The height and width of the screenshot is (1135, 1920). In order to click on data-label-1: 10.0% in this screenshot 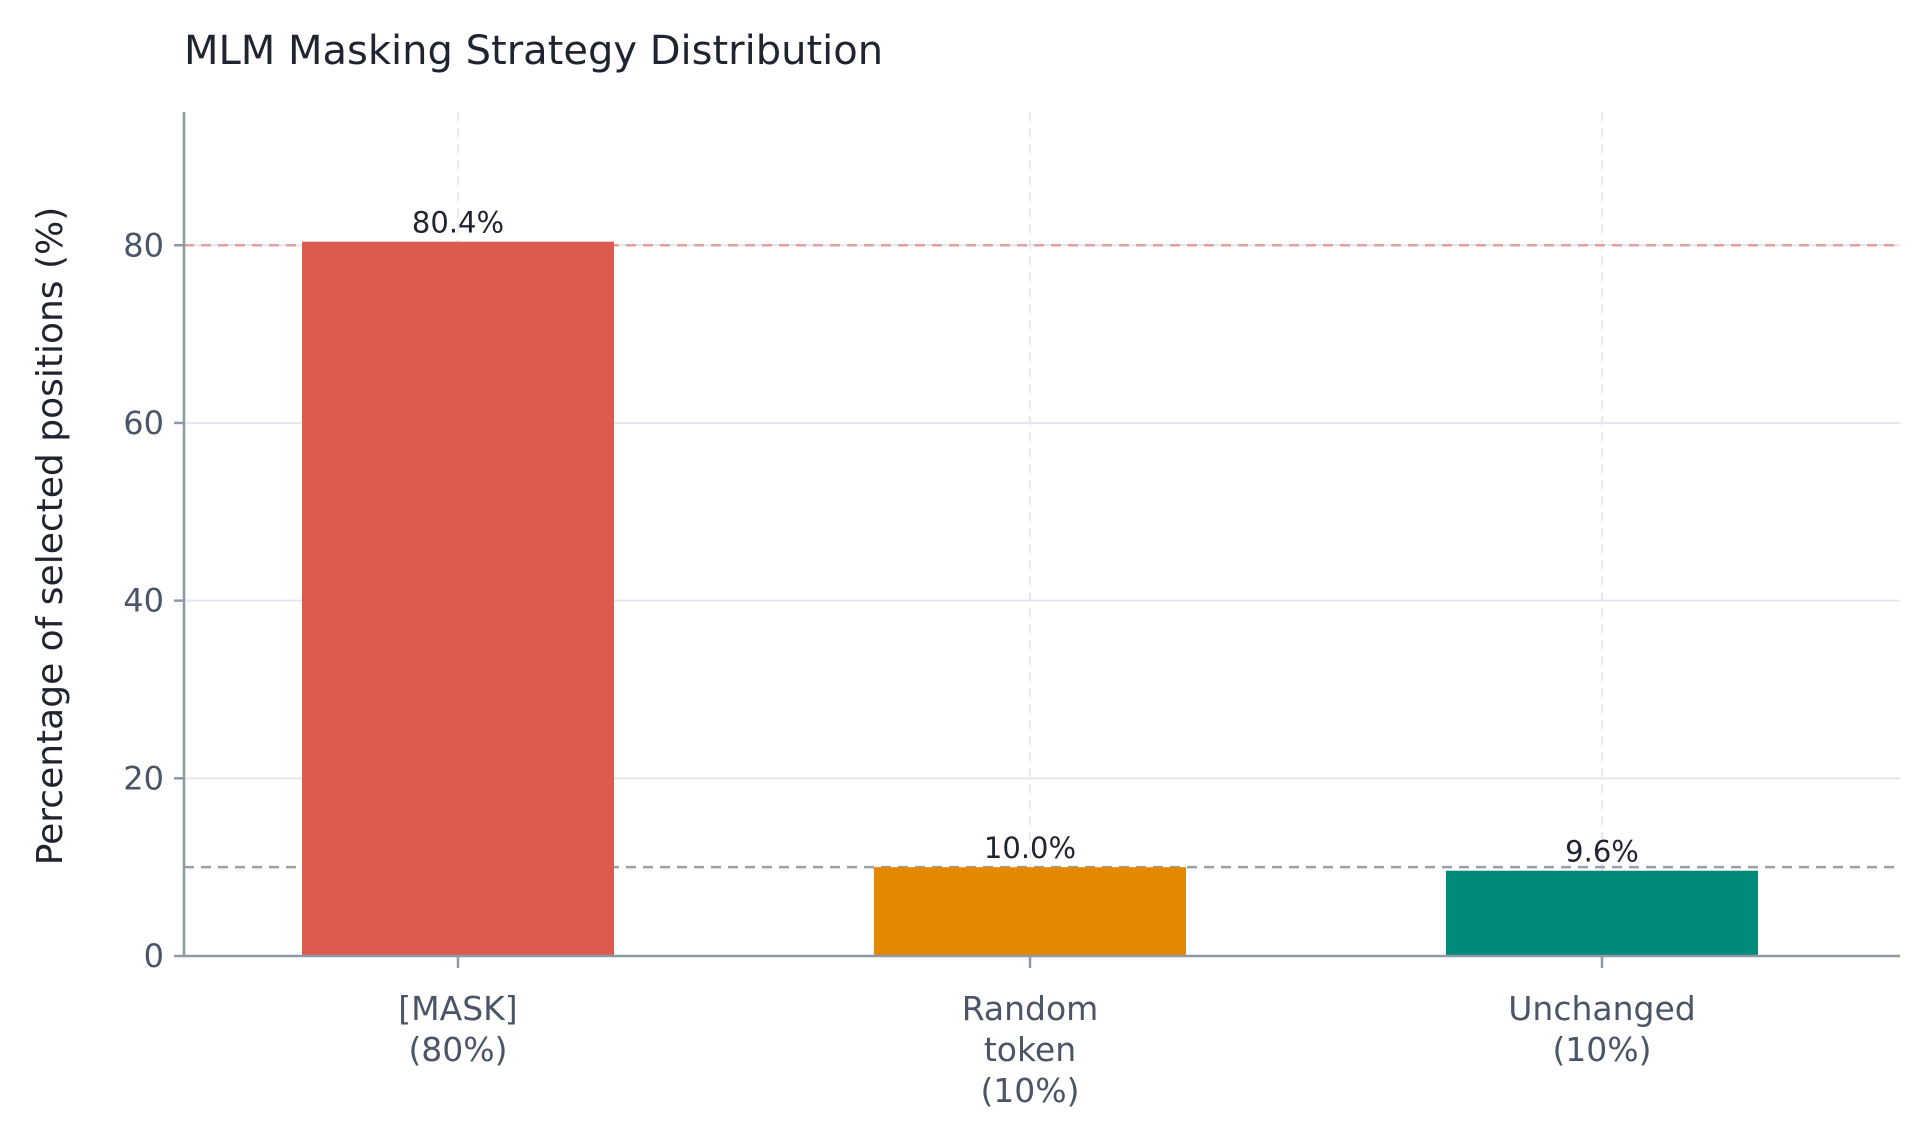, I will do `click(1030, 848)`.